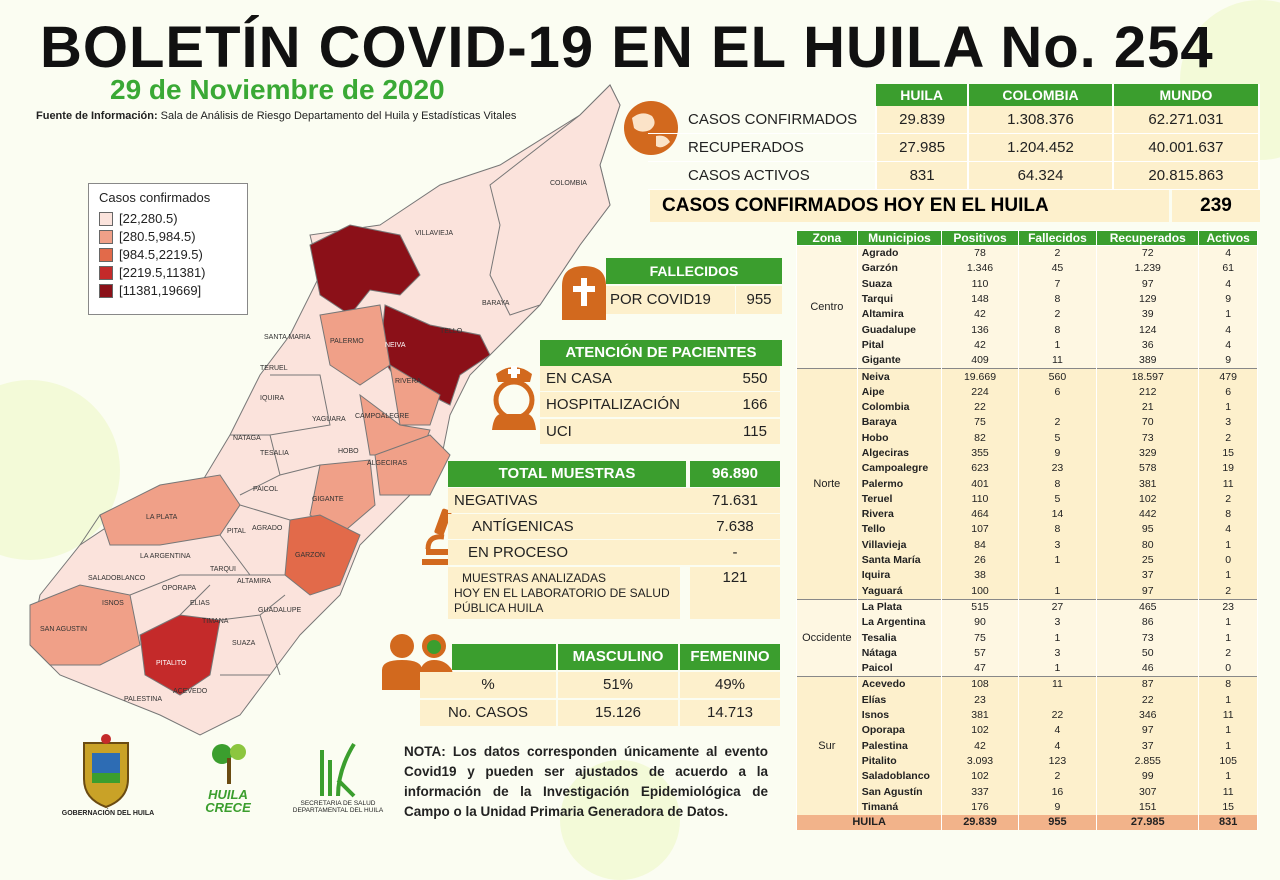 Image resolution: width=1280 pixels, height=880 pixels. What do you see at coordinates (980, 623) in the screenshot?
I see `value-cell: 90` at bounding box center [980, 623].